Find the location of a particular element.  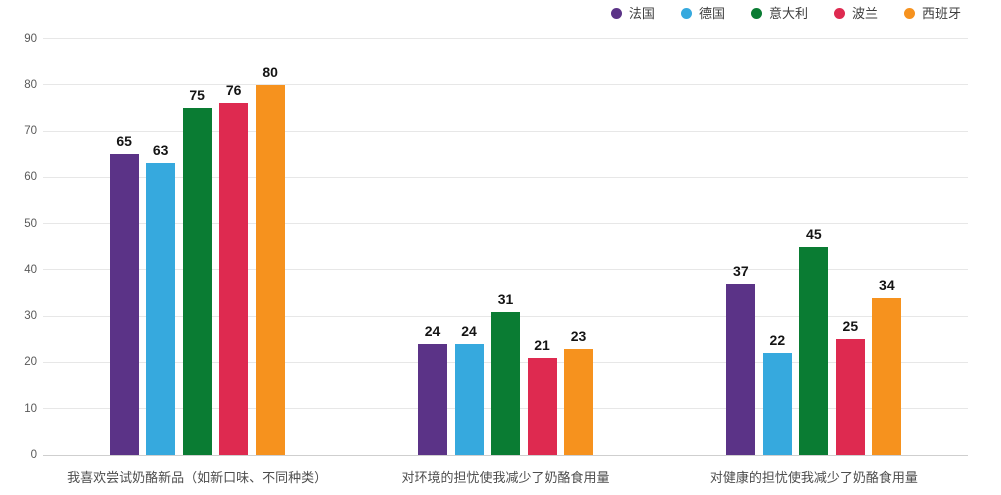

bar-value-label: 25 is located at coordinates (850, 326).